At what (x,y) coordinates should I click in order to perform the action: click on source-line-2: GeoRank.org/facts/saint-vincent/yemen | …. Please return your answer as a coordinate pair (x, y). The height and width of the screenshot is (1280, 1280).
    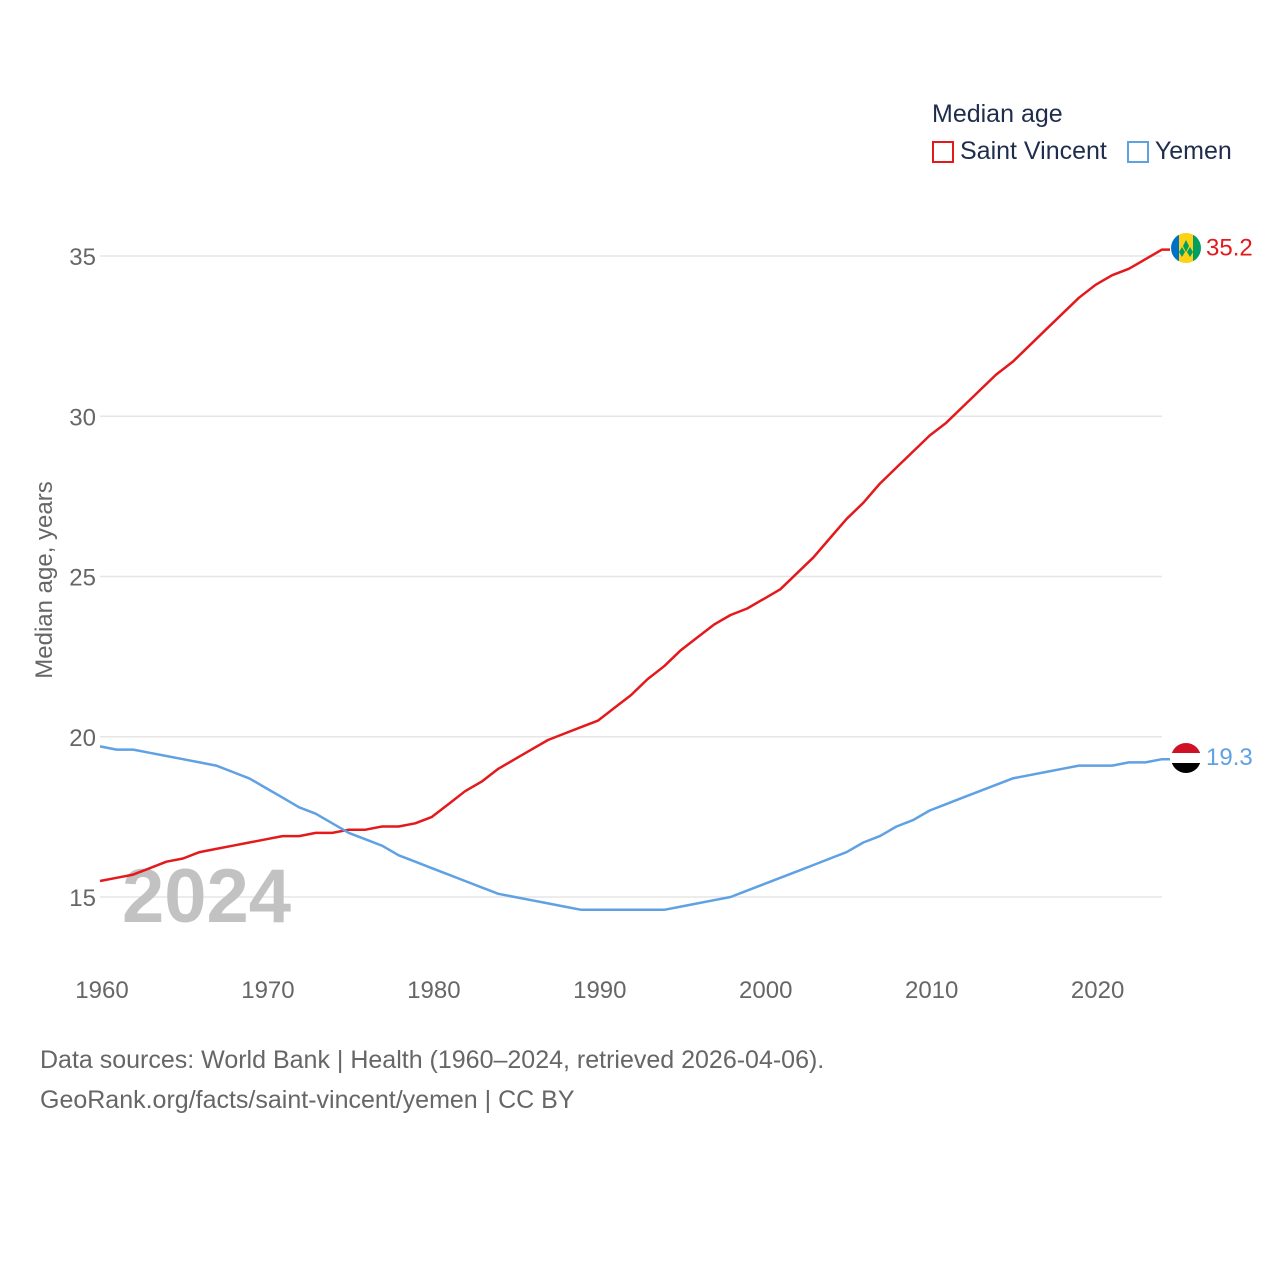
    Looking at the image, I should click on (307, 1100).